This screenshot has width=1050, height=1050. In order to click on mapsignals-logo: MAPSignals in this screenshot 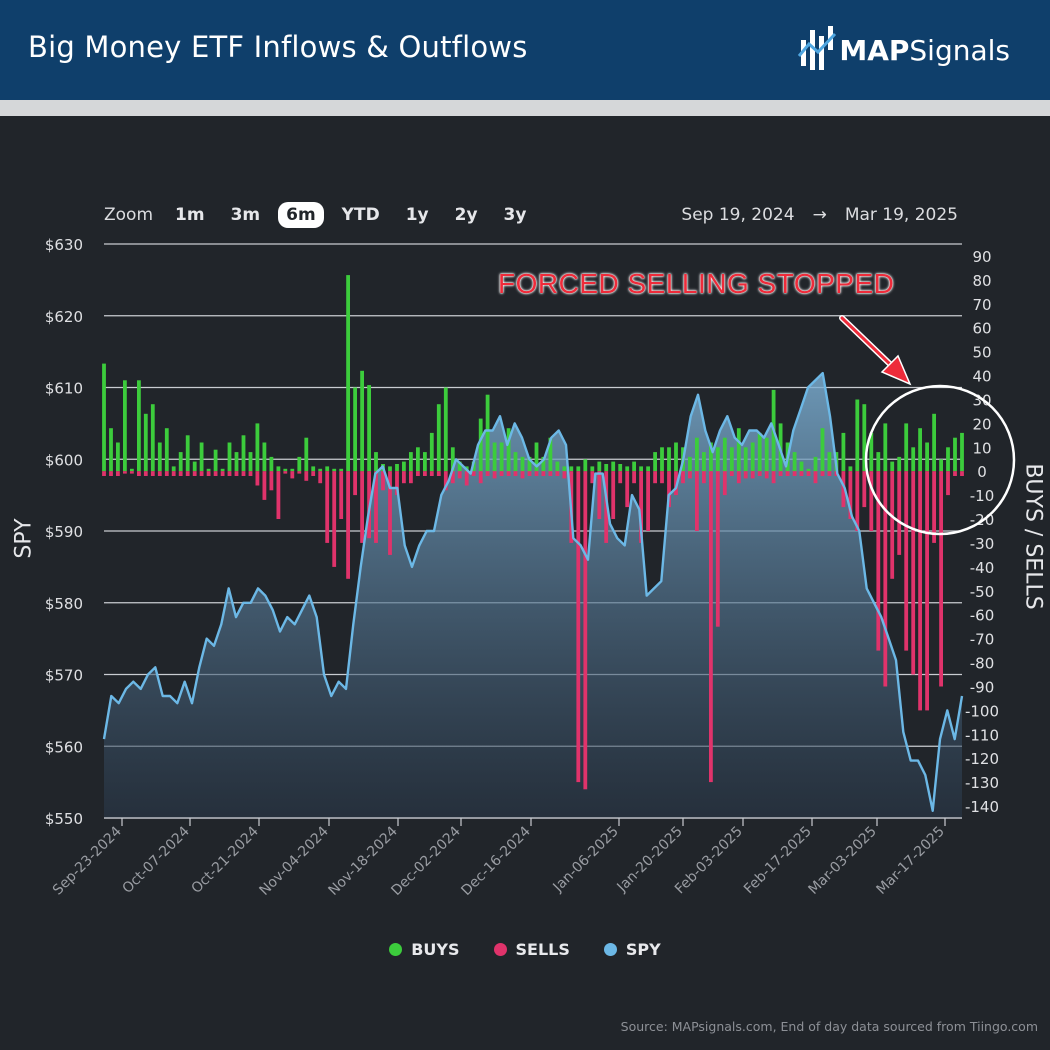, I will do `click(903, 50)`.